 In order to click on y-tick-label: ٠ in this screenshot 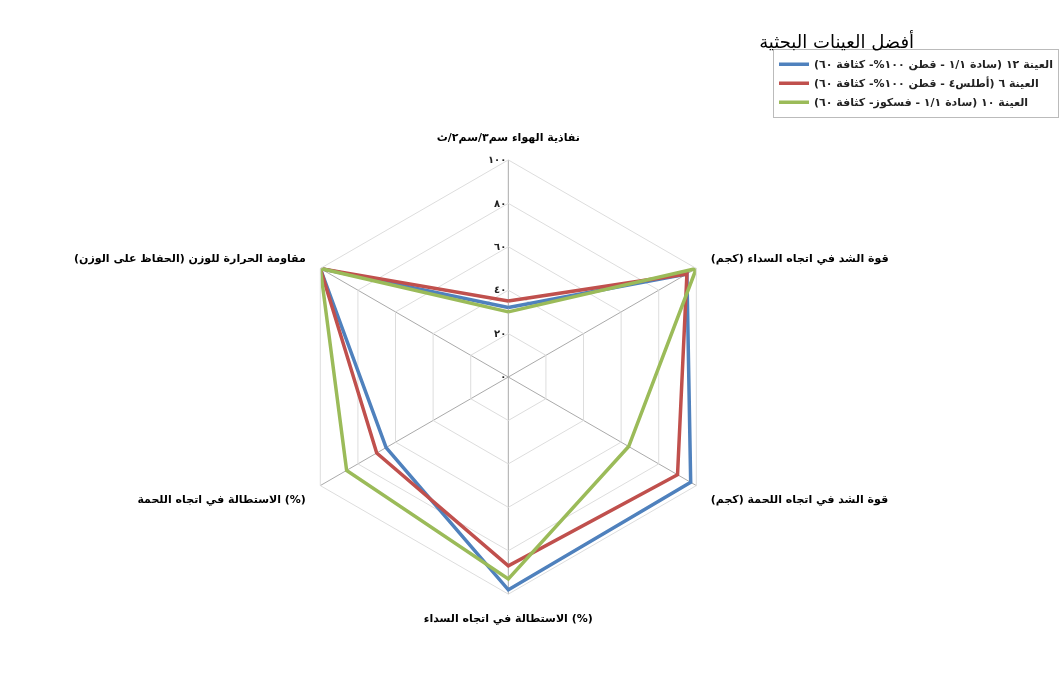, I will do `click(503, 377)`.